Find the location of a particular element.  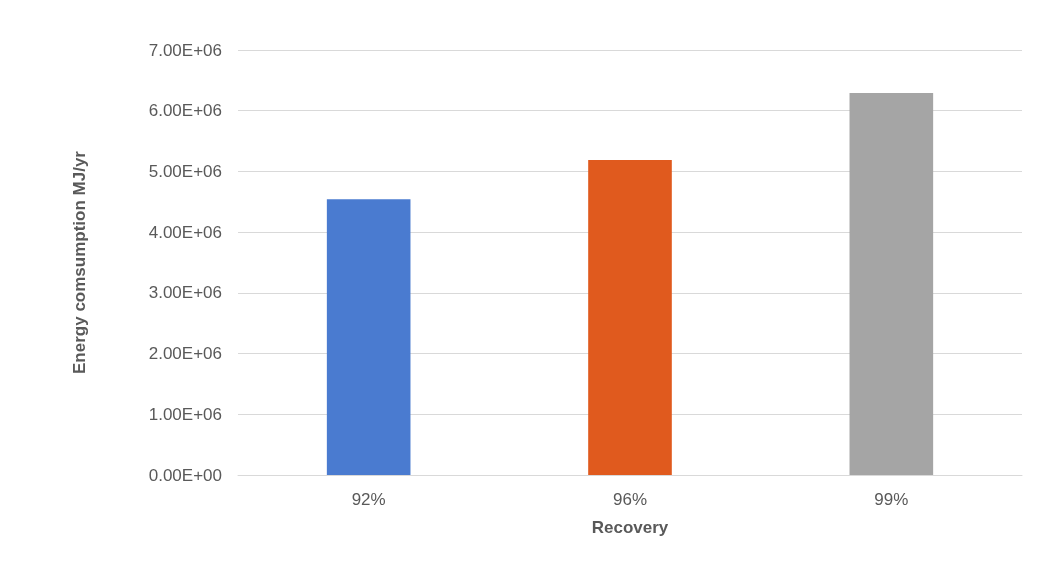

y-axis-title: Energy comsumption MJ/yr is located at coordinates (79, 262).